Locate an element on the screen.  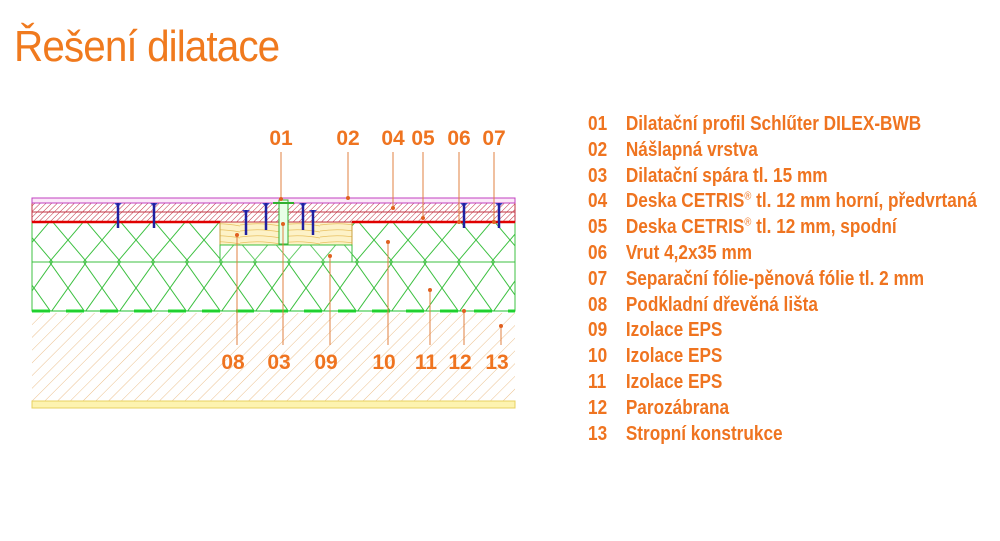
legend-text: Stropní konstrukce is located at coordinates (704, 433).